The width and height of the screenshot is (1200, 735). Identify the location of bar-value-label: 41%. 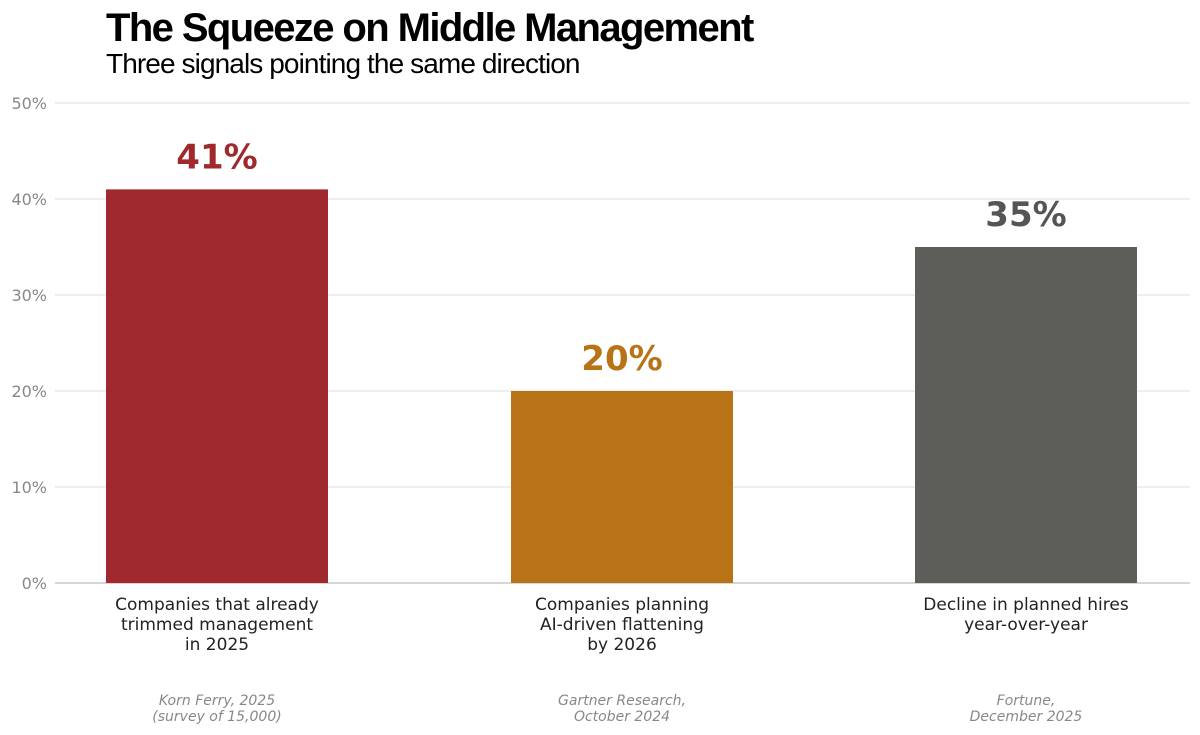
(216, 157).